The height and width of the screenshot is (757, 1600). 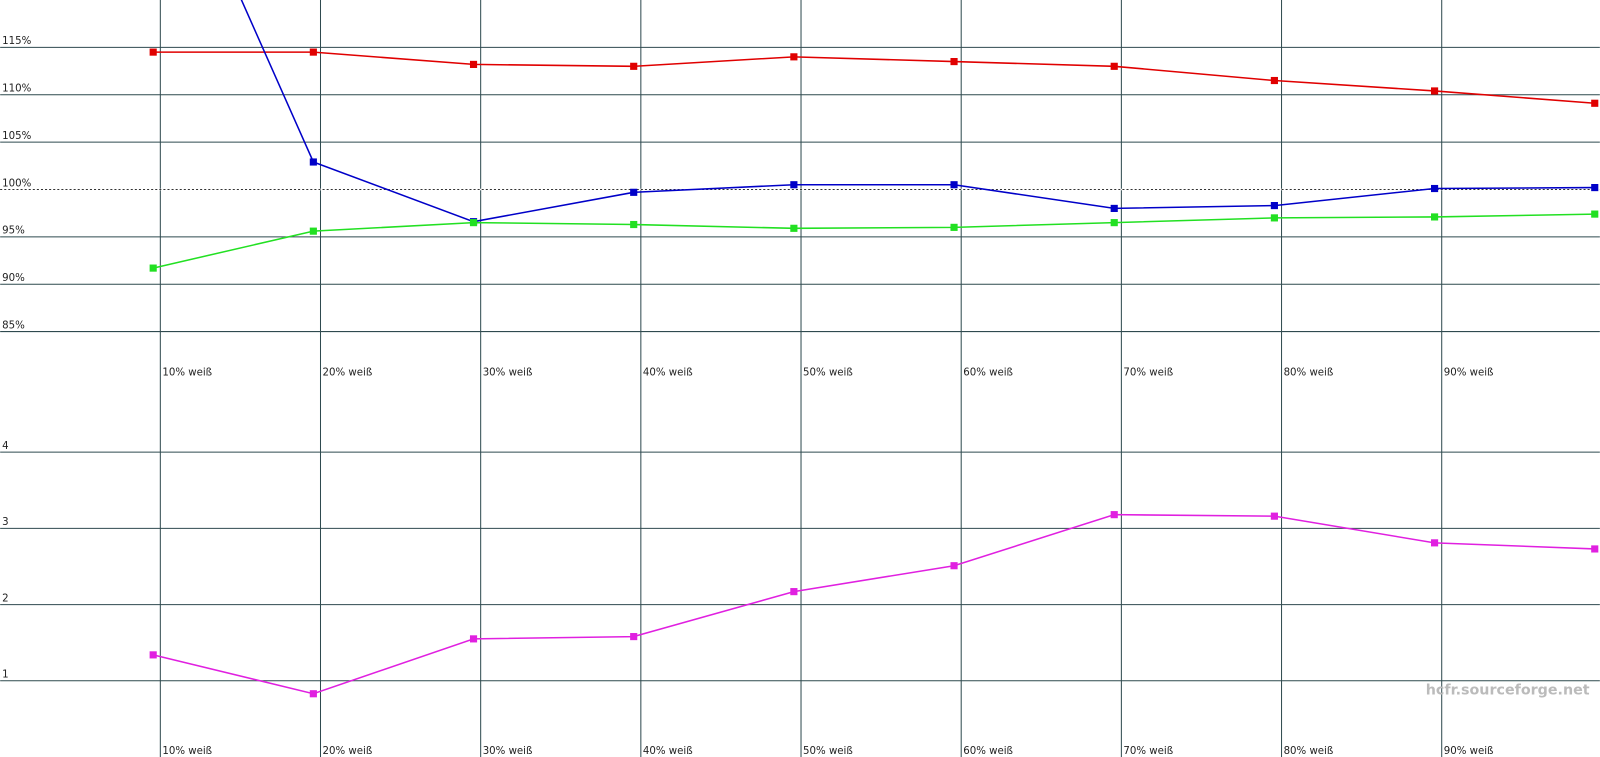 What do you see at coordinates (13, 278) in the screenshot?
I see `y-tick-label: 90%` at bounding box center [13, 278].